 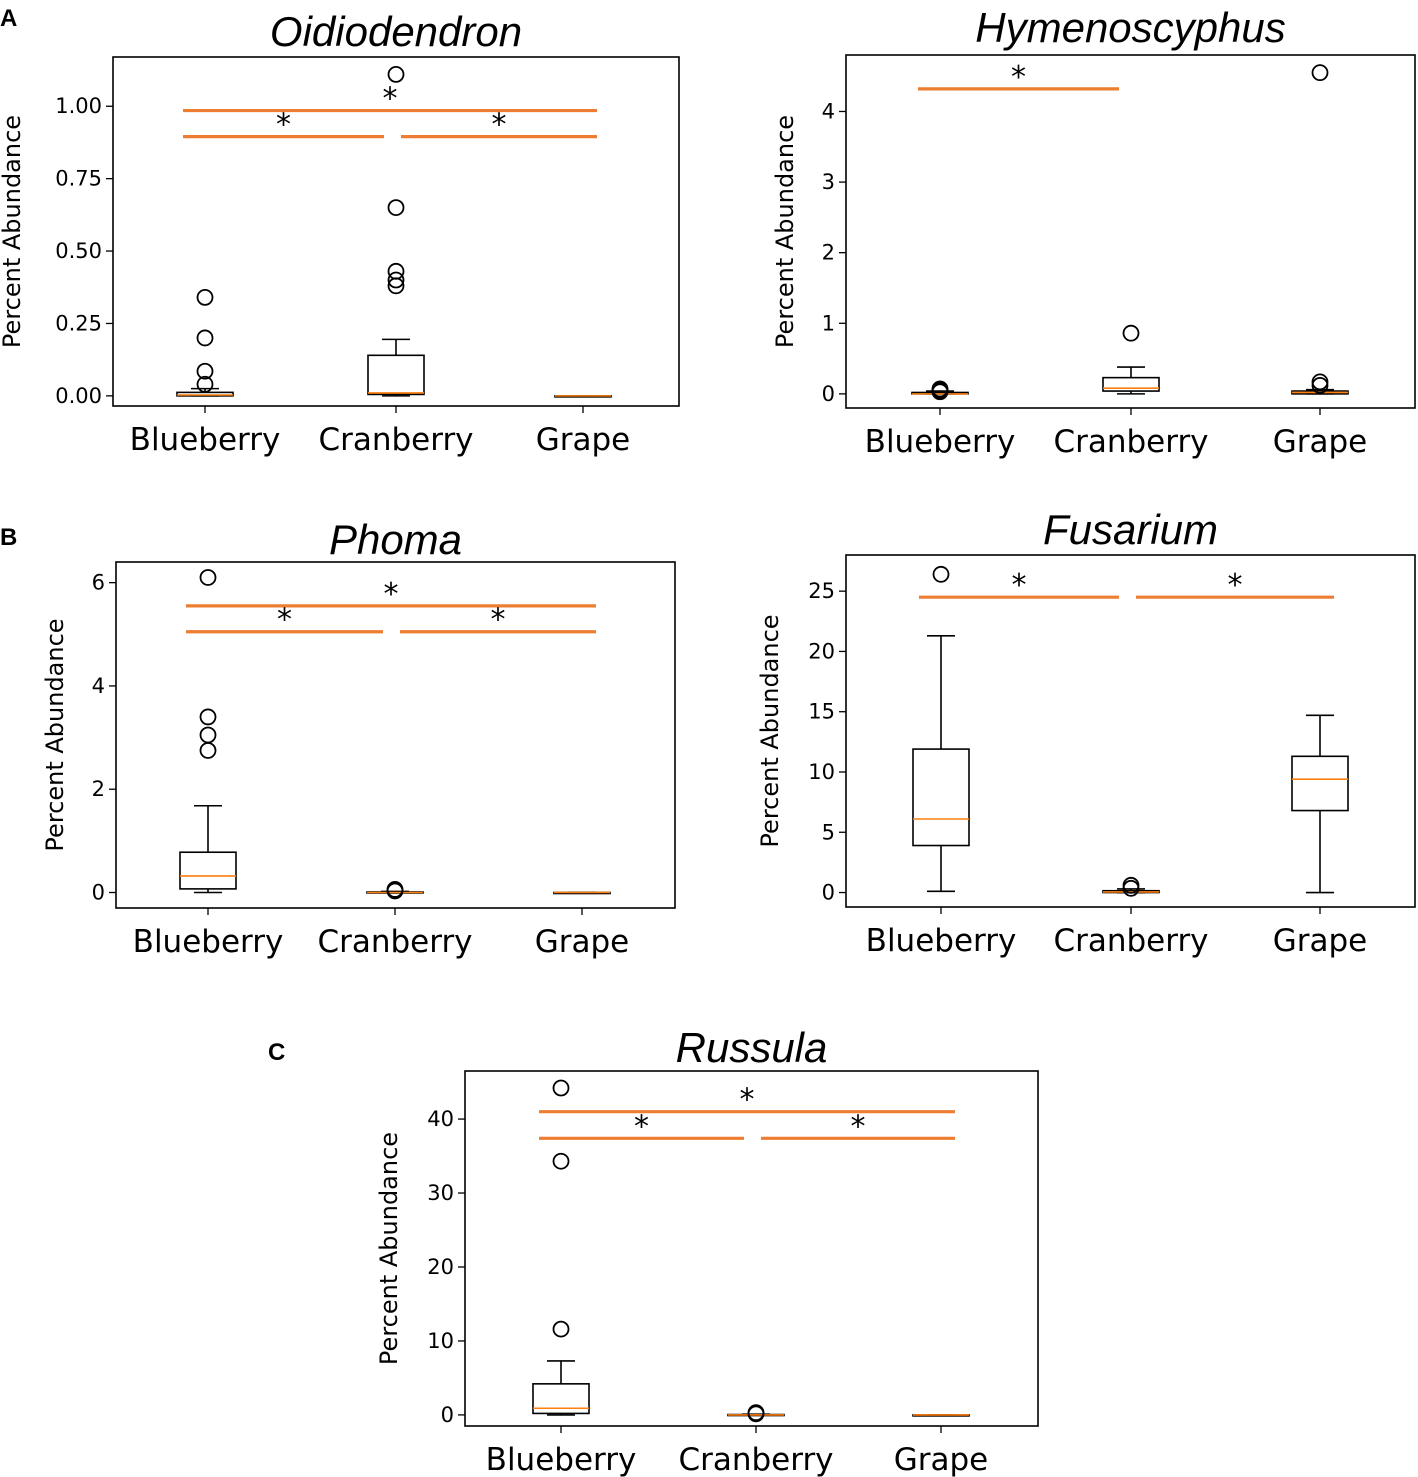 I want to click on panel-letter-a: A, so click(x=8, y=18).